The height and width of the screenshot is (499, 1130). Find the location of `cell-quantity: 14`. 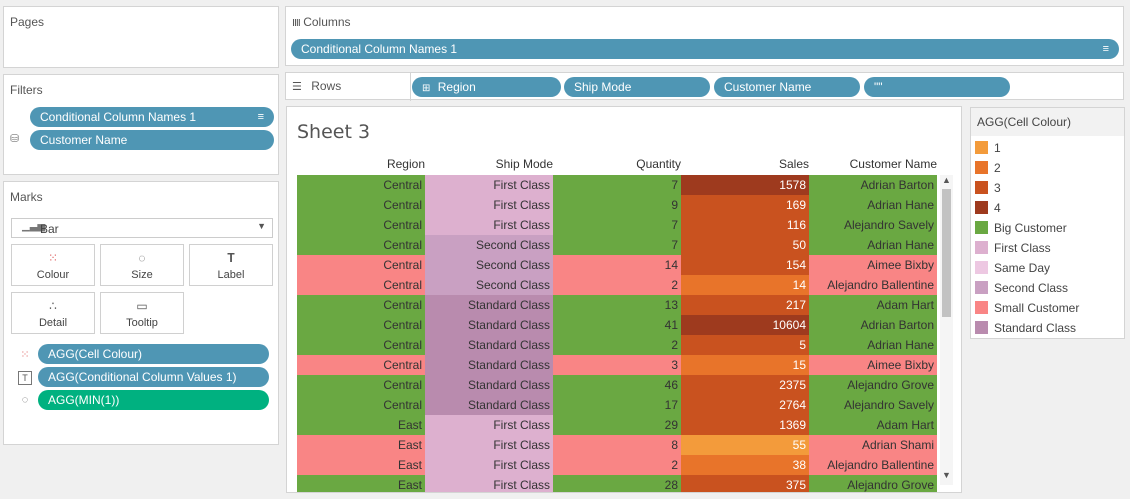

cell-quantity: 14 is located at coordinates (617, 265).